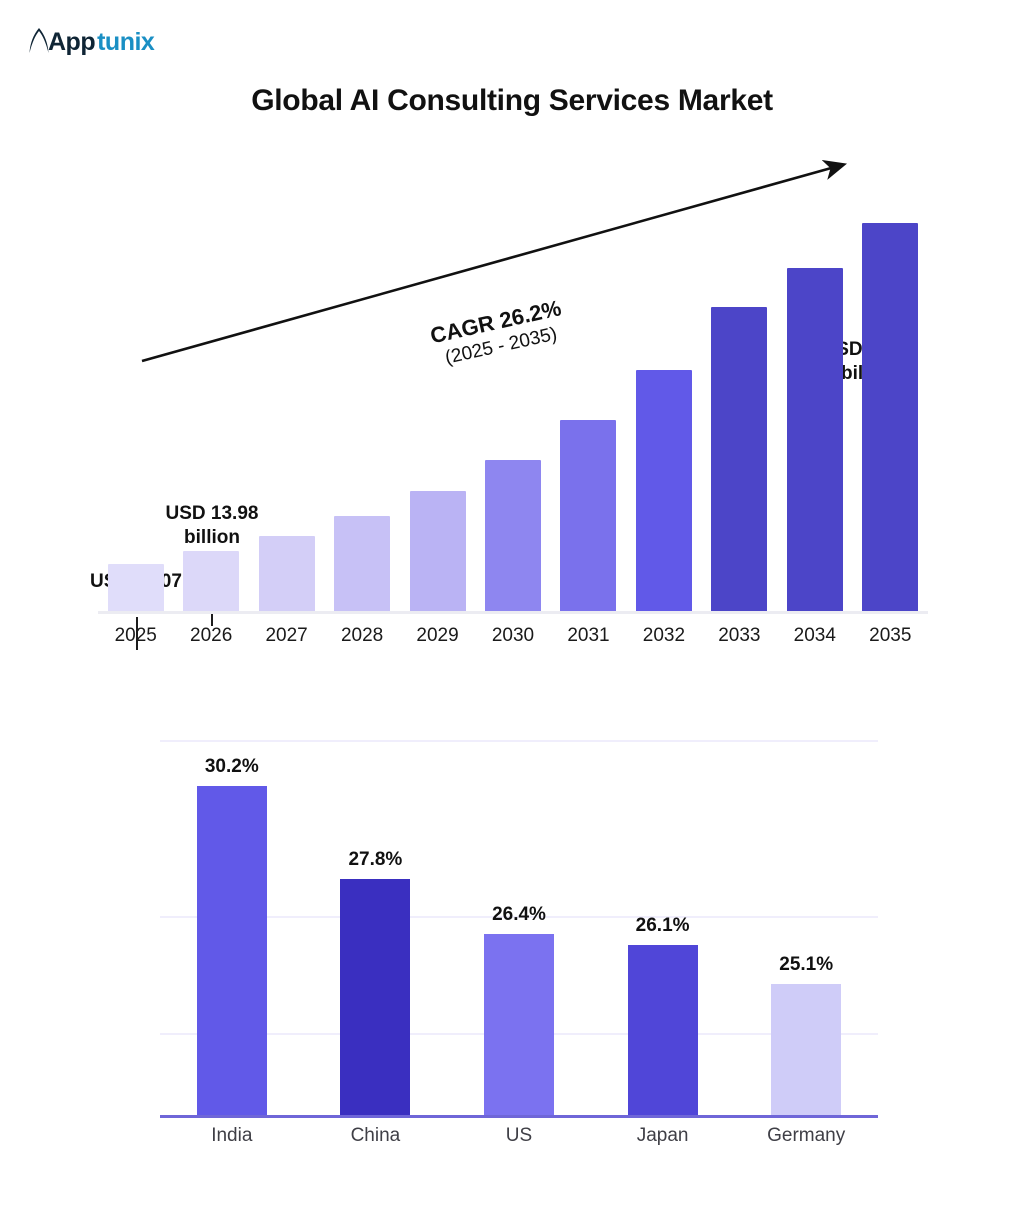 Image resolution: width=1024 pixels, height=1228 pixels. I want to click on x-label-china: China, so click(375, 1135).